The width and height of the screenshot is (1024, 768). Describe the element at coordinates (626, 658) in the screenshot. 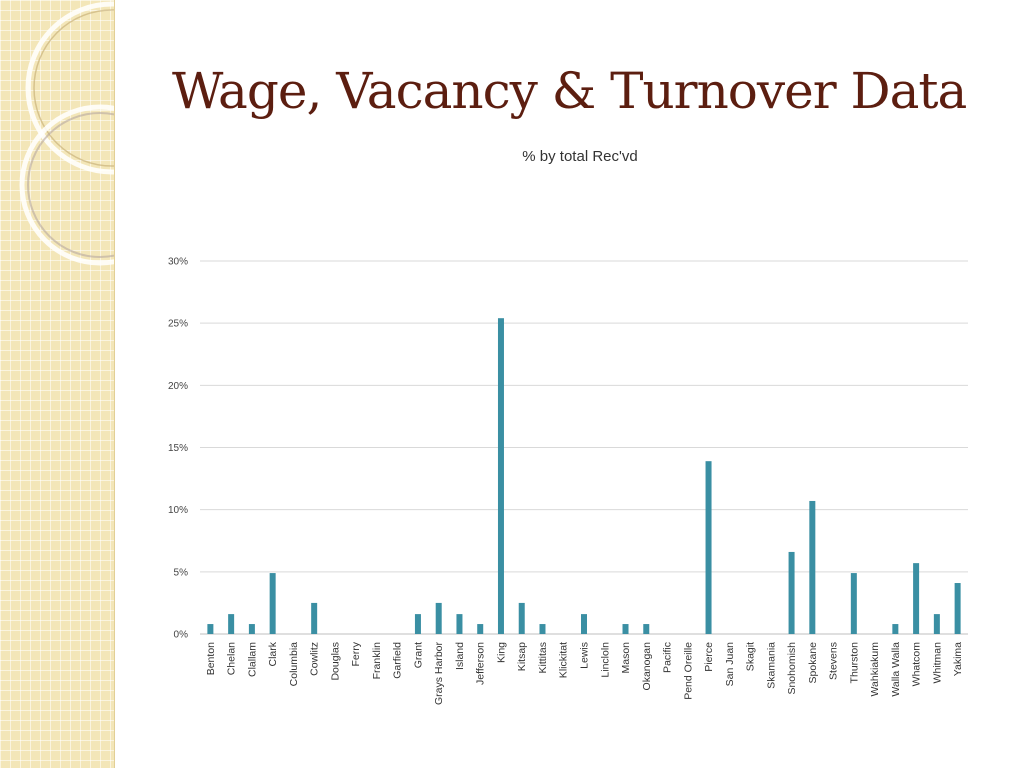

I see `x-tick-label: Mason` at that location.